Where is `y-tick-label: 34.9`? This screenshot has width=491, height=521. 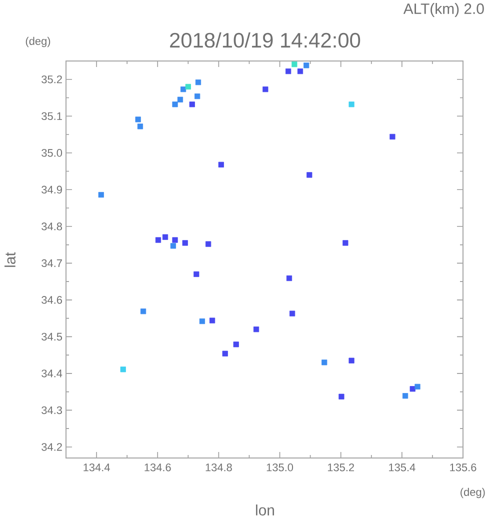
y-tick-label: 34.9 is located at coordinates (52, 190).